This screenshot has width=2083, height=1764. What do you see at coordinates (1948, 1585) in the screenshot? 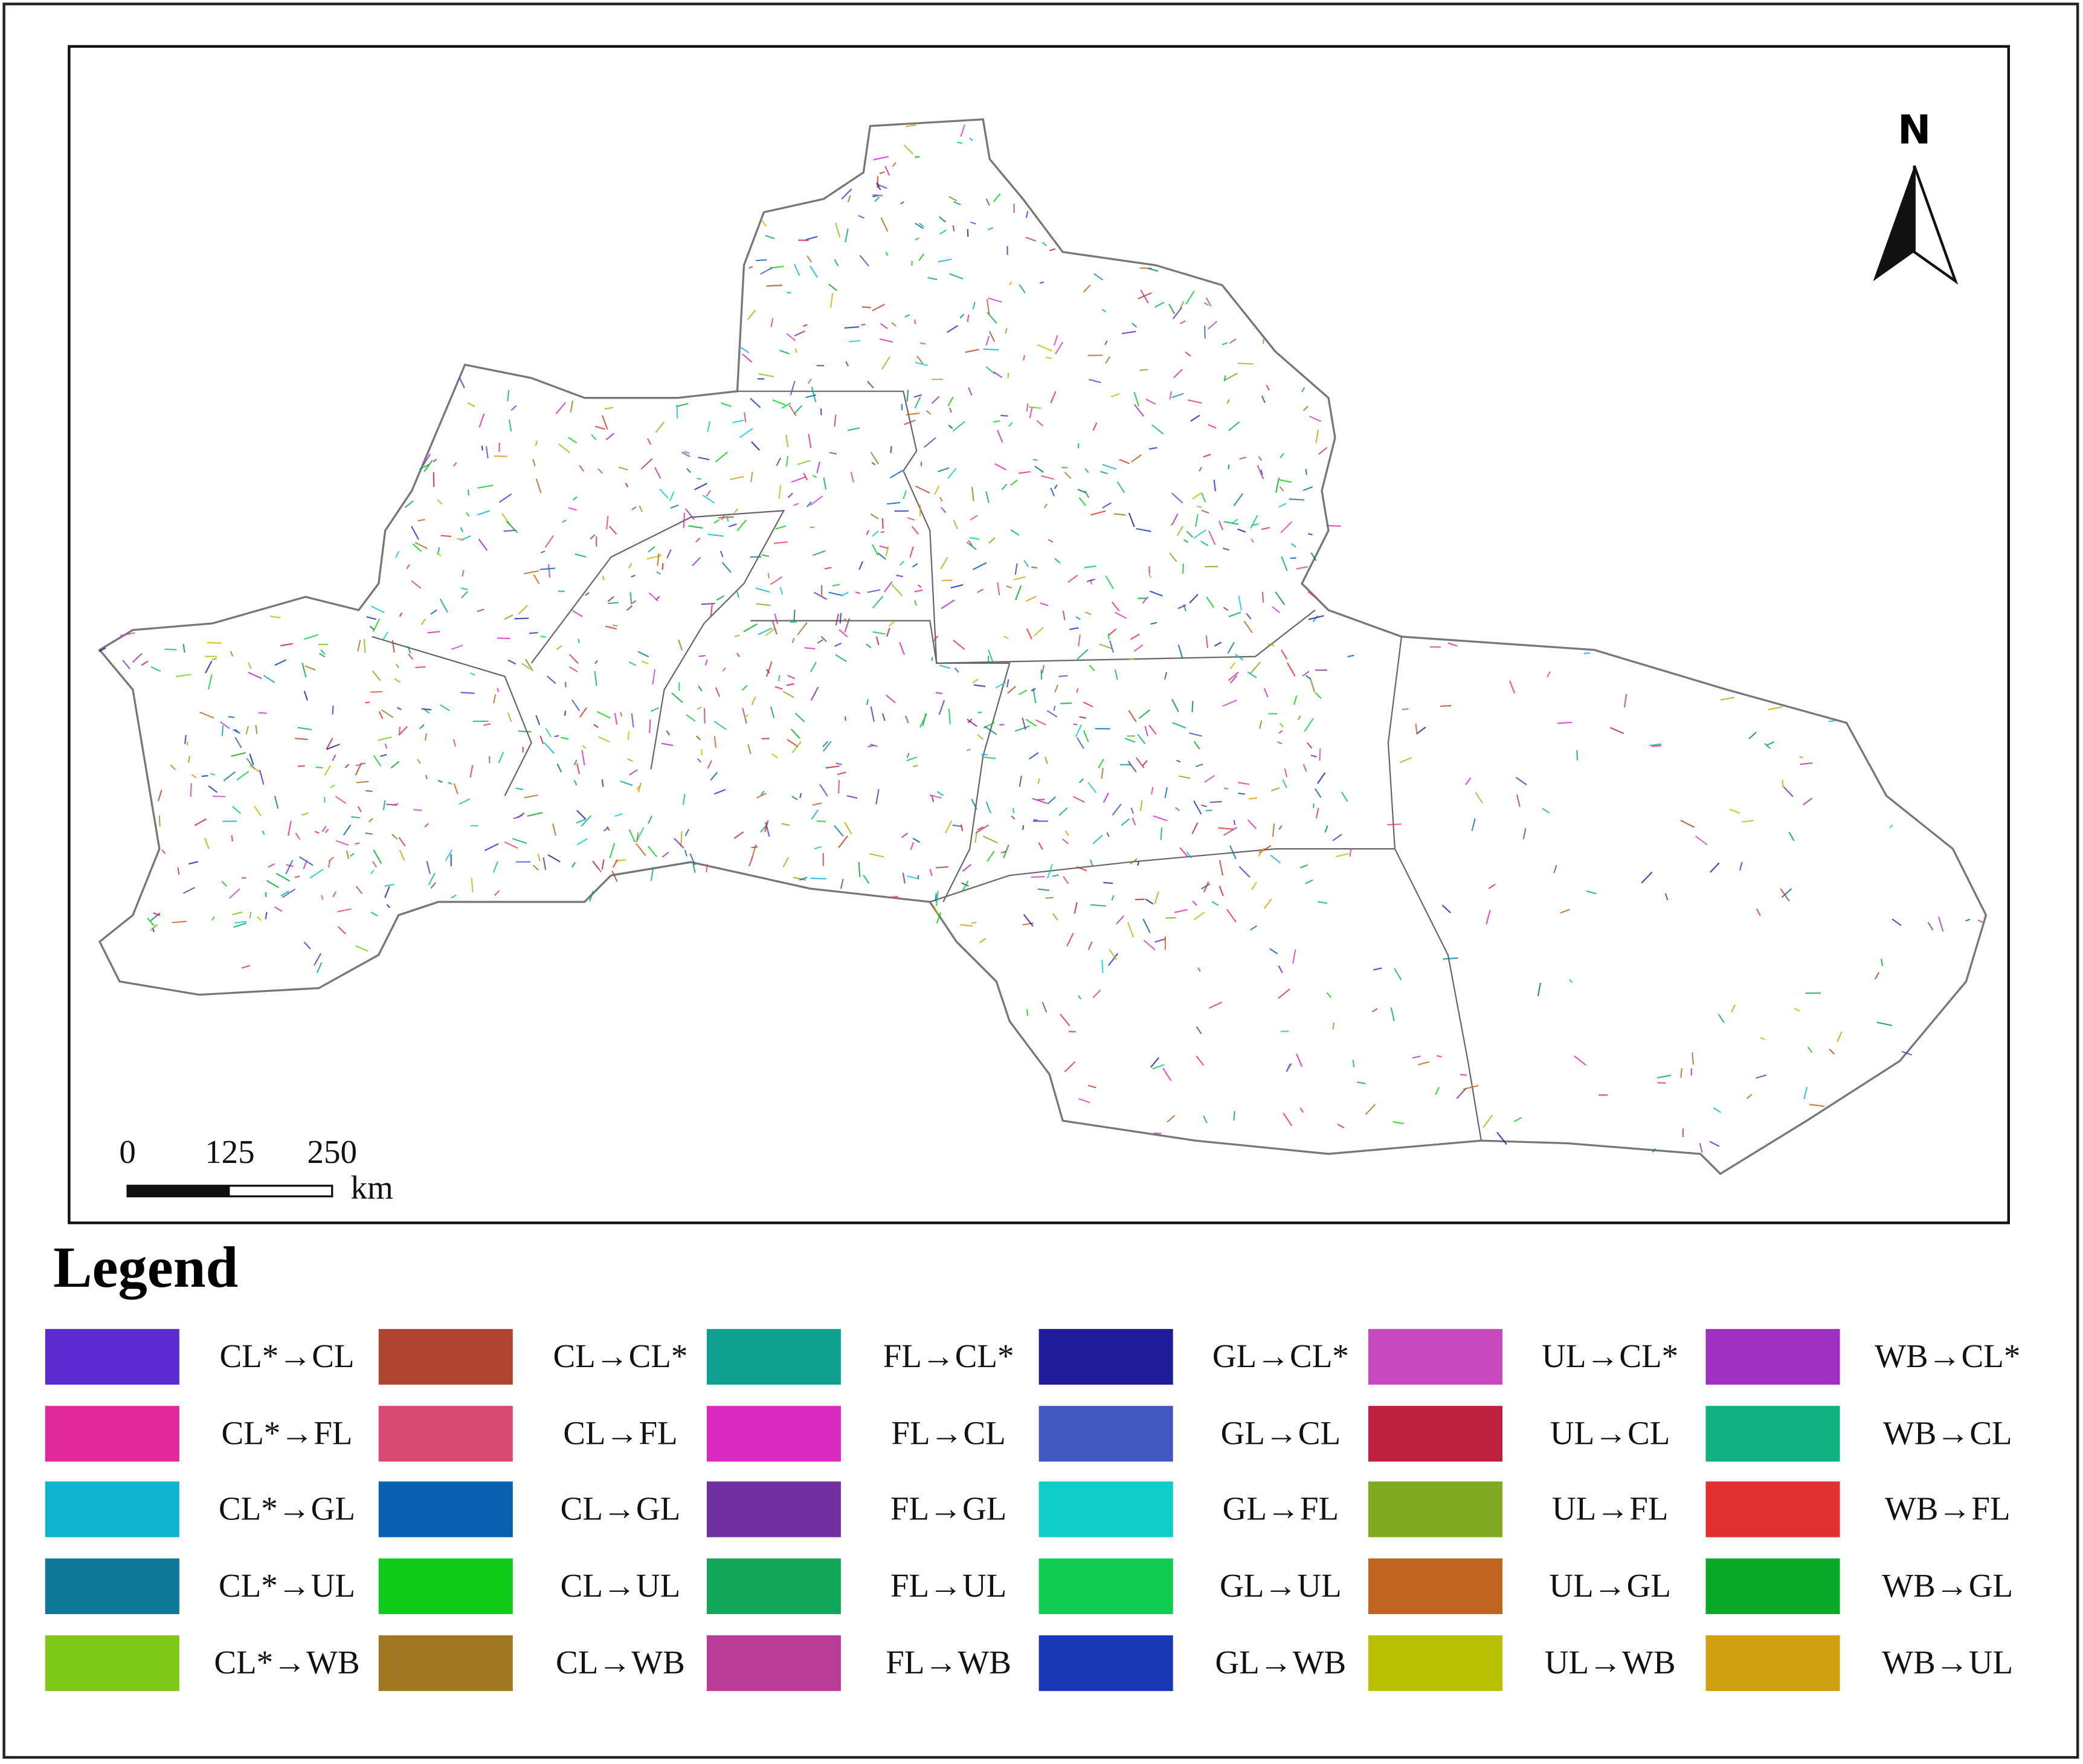
I see `legend-label: WB→GL` at bounding box center [1948, 1585].